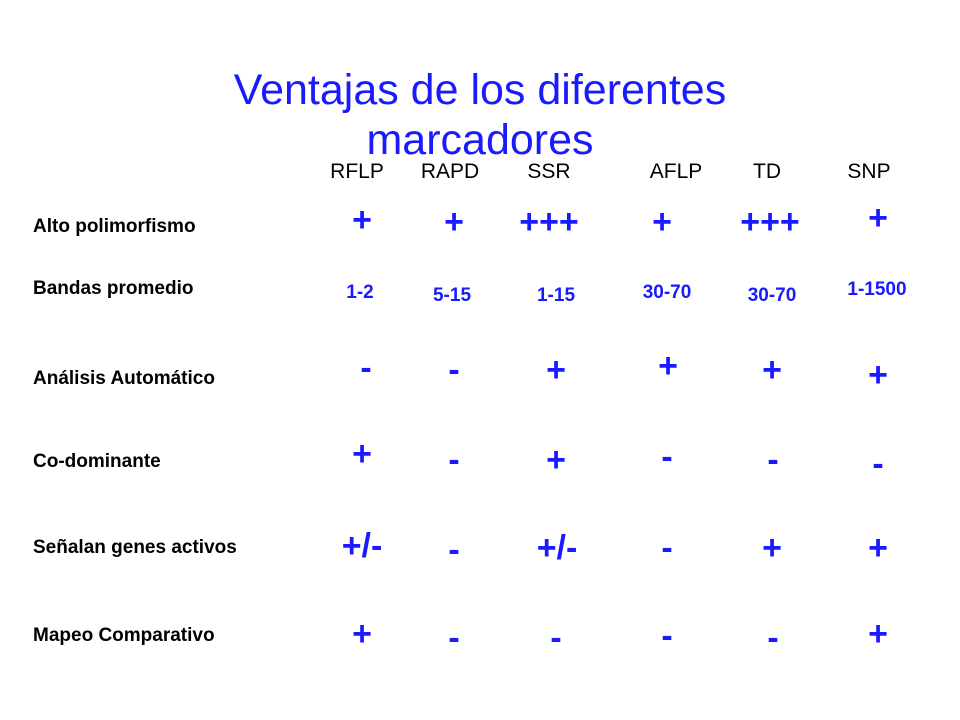 This screenshot has width=960, height=720. What do you see at coordinates (114, 226) in the screenshot?
I see `row-label-alto-polimorfismo: Alto polimorfismo` at bounding box center [114, 226].